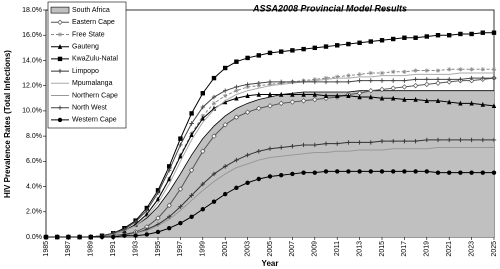  What do you see at coordinates (158, 249) in the screenshot?
I see `x-tick-label: 1995` at bounding box center [158, 249].